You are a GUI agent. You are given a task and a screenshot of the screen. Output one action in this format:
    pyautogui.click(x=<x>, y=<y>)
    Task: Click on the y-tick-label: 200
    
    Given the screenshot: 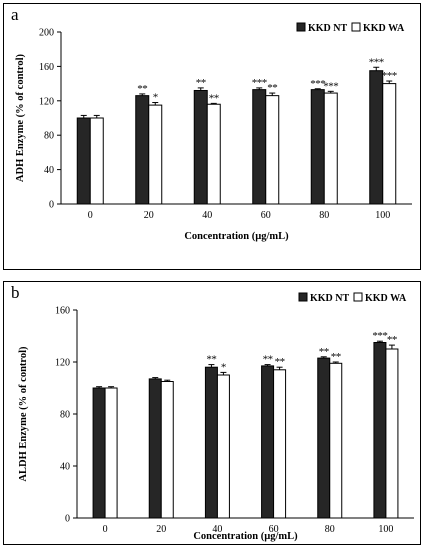 What is the action you would take?
    pyautogui.click(x=46, y=33)
    